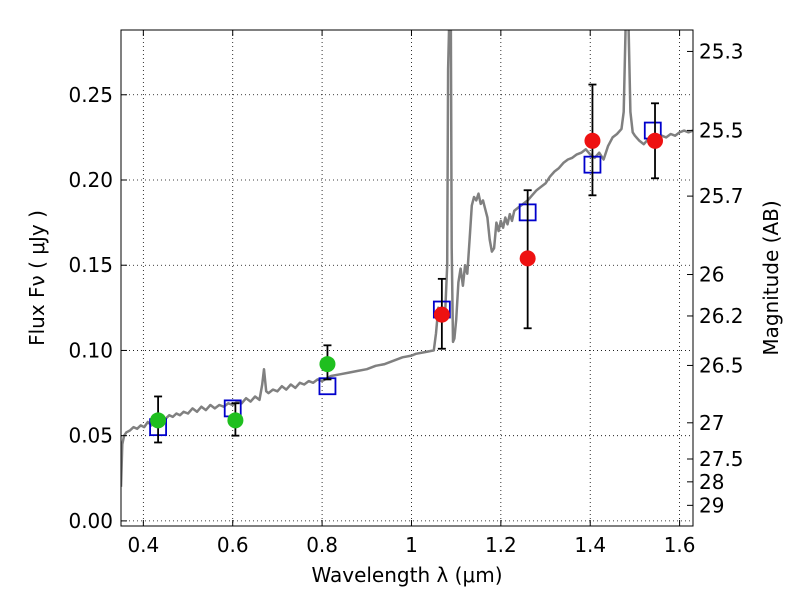 This screenshot has height=600, width=800. I want to click on y-tick-label: 0.20, so click(90, 180).